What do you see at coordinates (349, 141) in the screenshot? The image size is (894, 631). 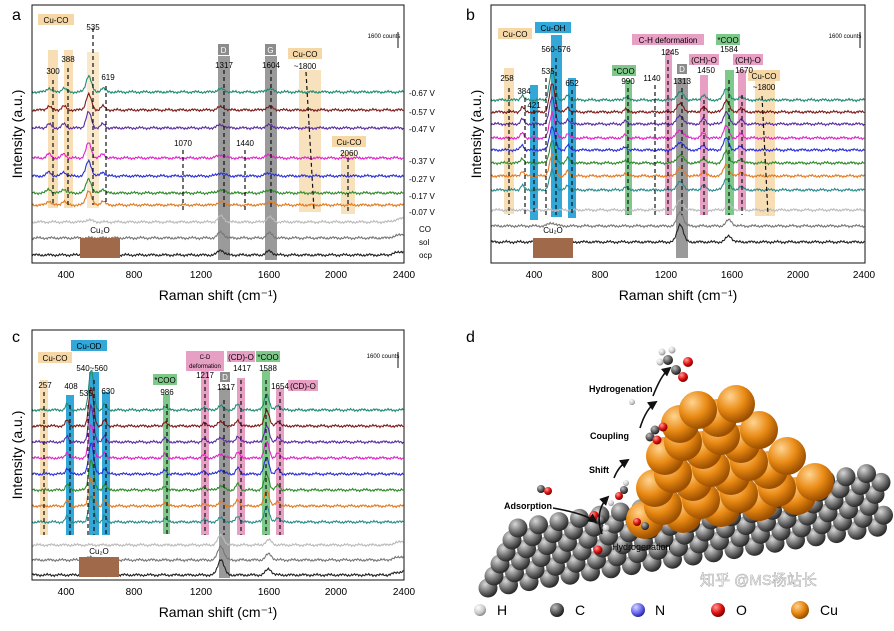 I see `tag-a-cuco3` at bounding box center [349, 141].